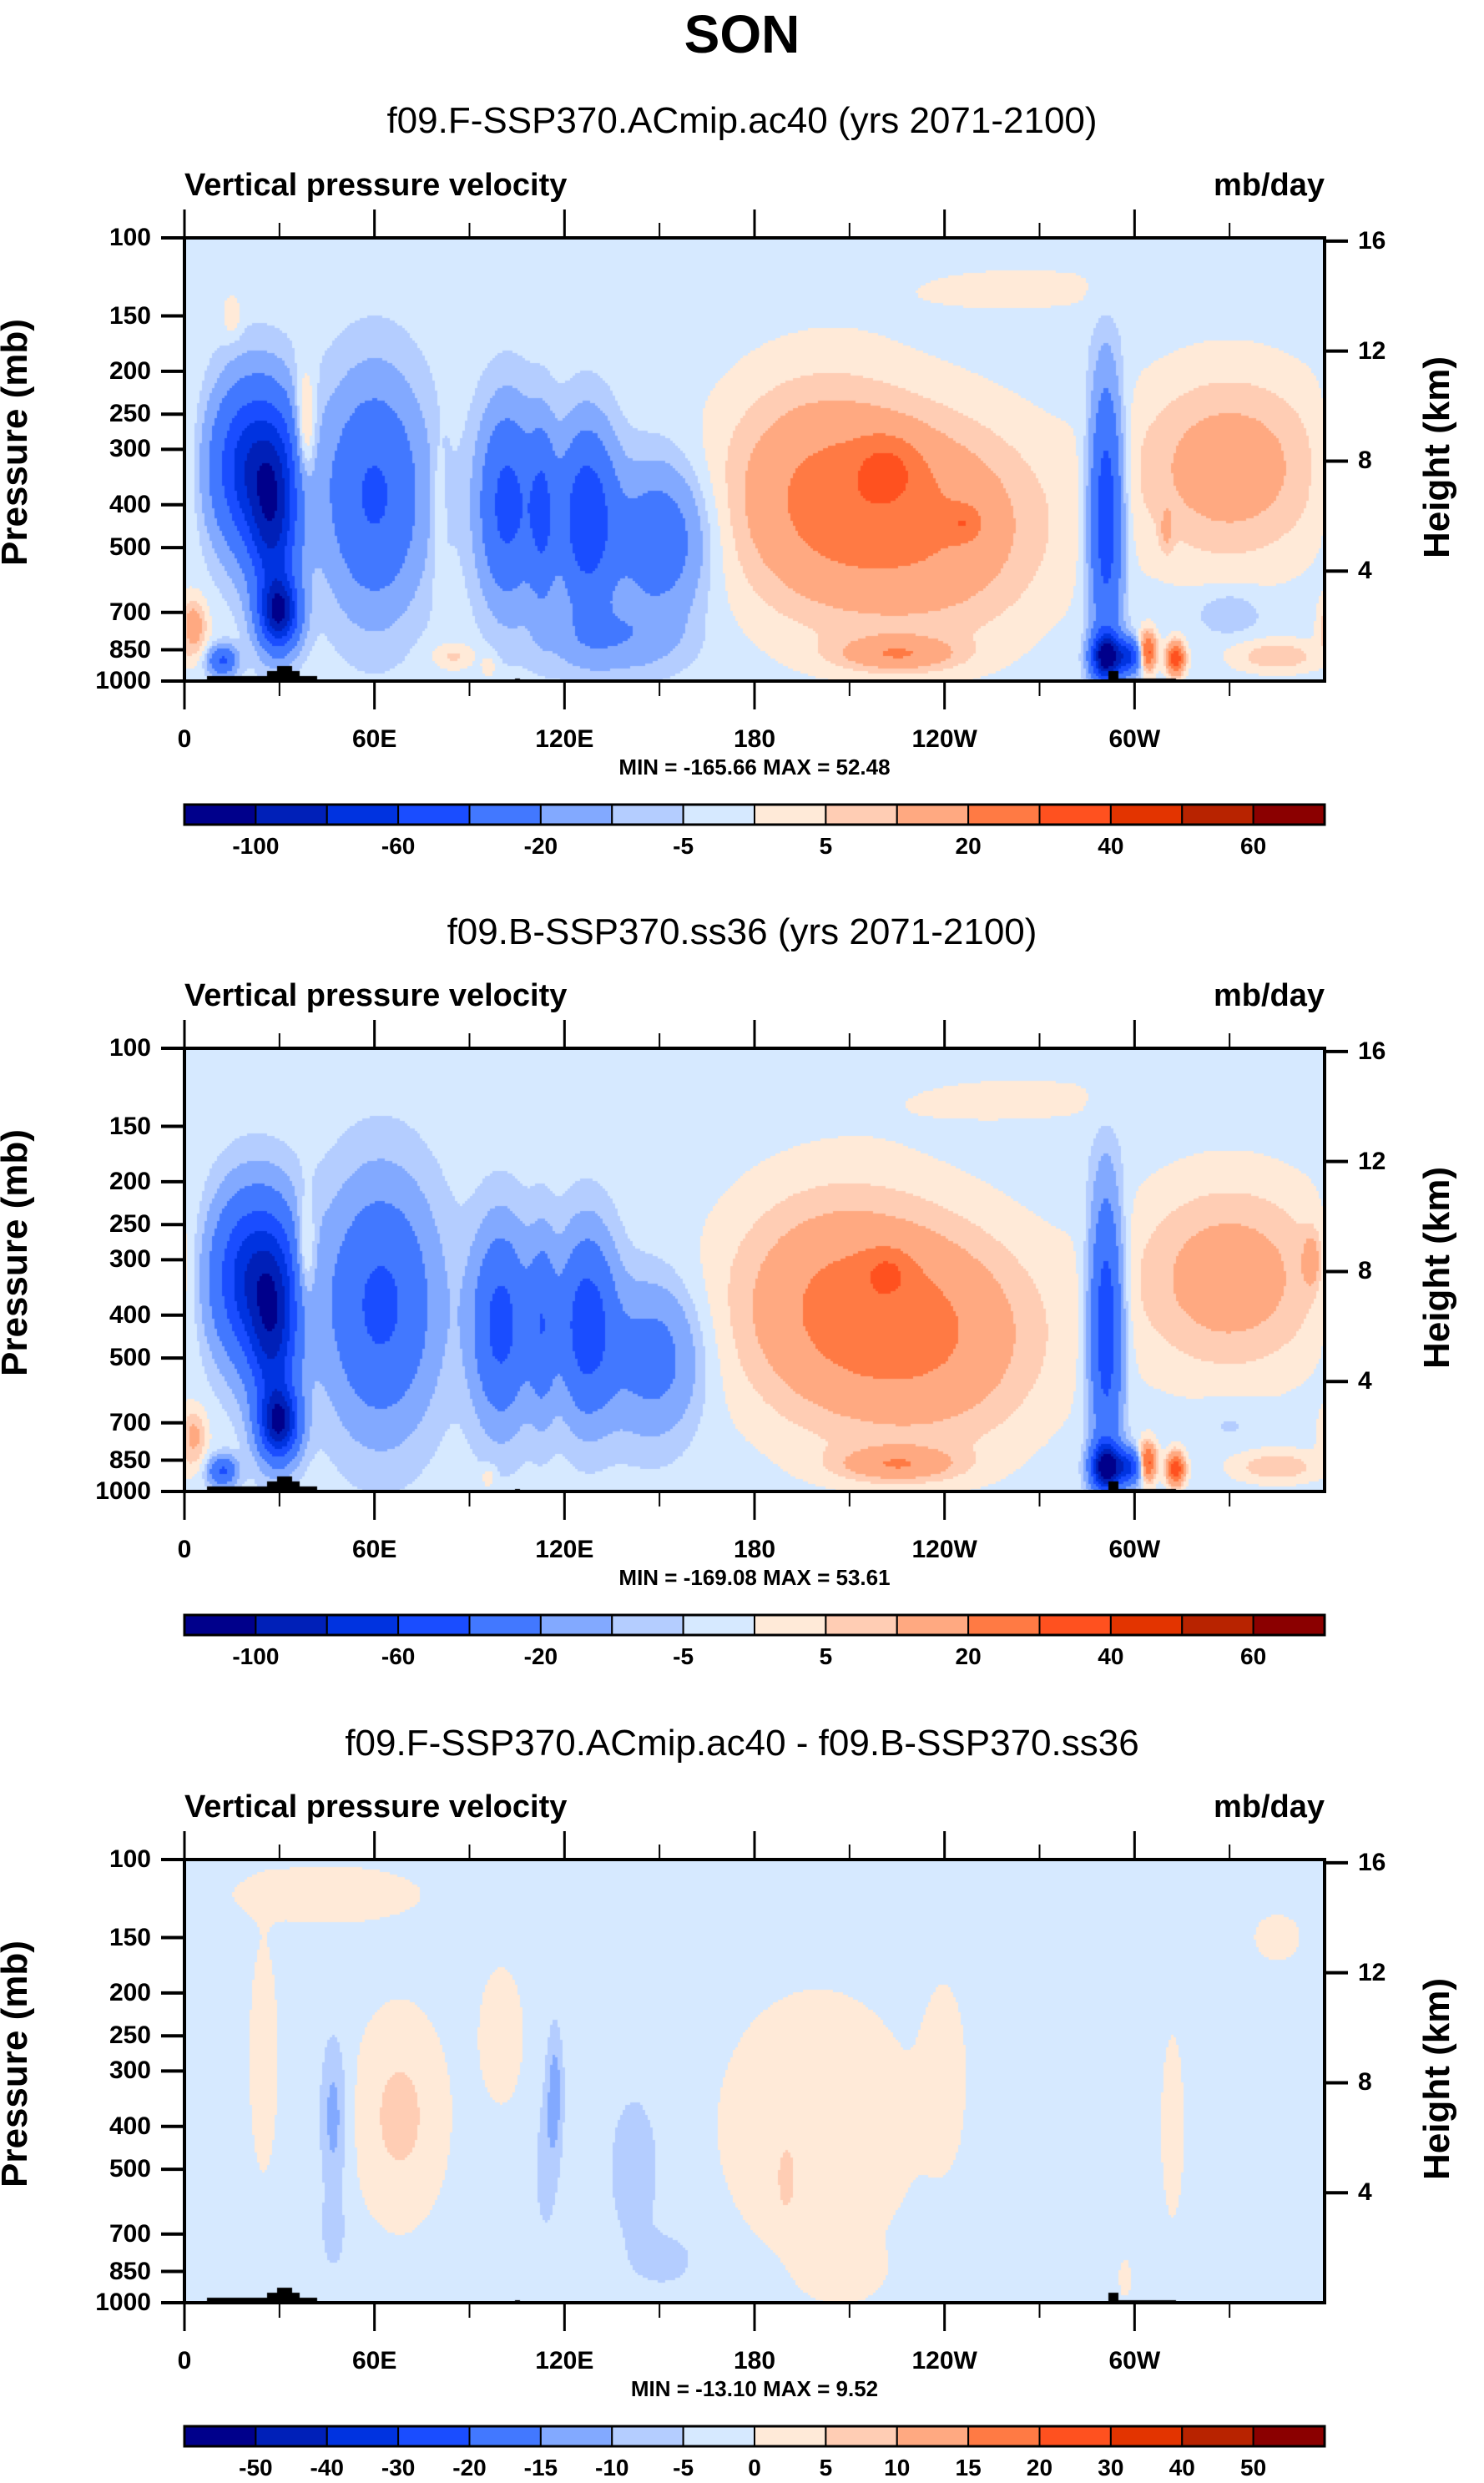  Describe the element at coordinates (1253, 2468) in the screenshot. I see `colorbar-label: 50` at that location.